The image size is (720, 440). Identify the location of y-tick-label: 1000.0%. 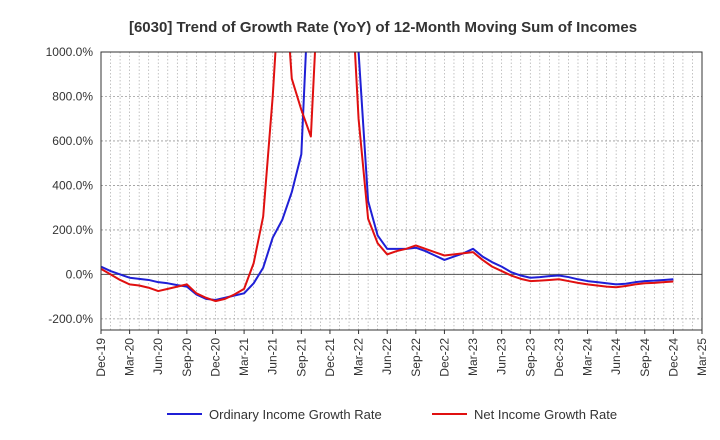
(70, 52).